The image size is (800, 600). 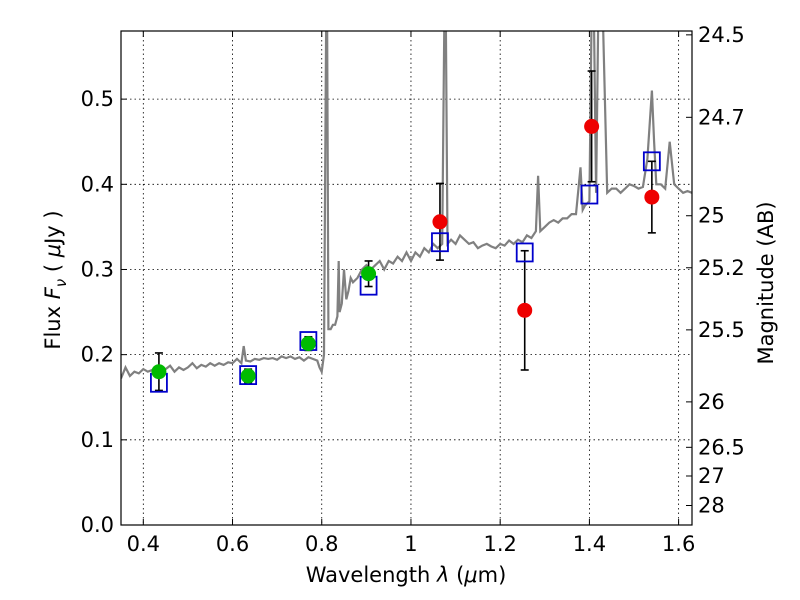 What do you see at coordinates (589, 544) in the screenshot?
I see `x-tick-label-5: 1.4` at bounding box center [589, 544].